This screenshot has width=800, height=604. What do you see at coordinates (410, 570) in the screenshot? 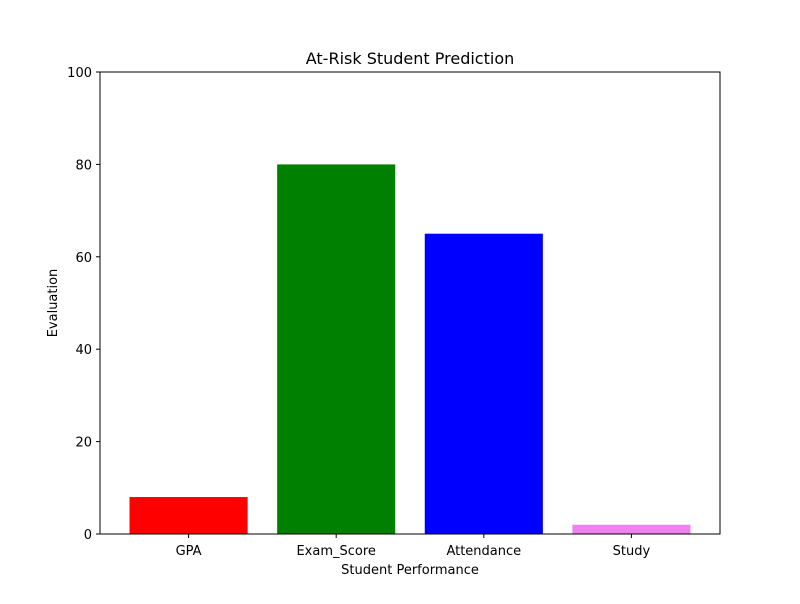
I see `x-axis-label: Student Performance` at bounding box center [410, 570].